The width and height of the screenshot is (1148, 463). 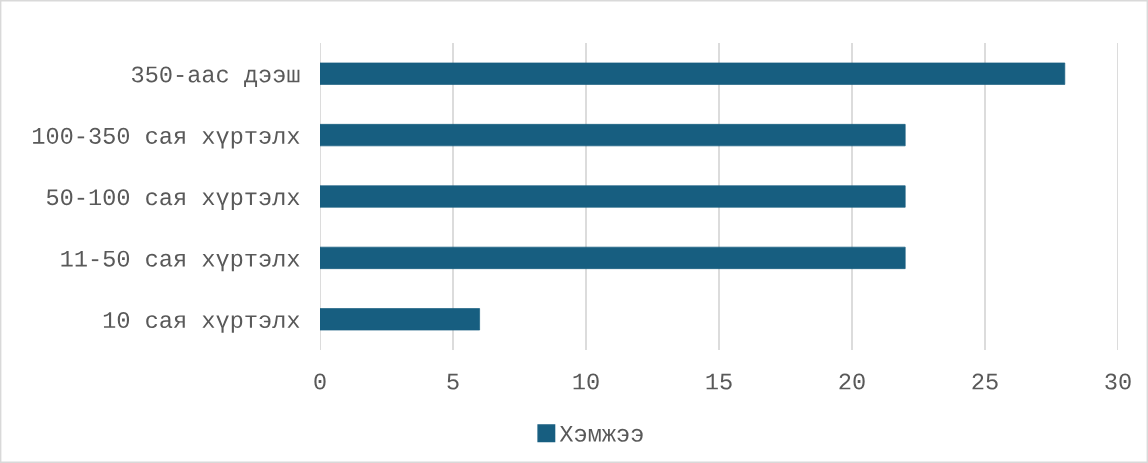 I want to click on y-tick-label: 50-100 сая хүртэлх, so click(x=173, y=199).